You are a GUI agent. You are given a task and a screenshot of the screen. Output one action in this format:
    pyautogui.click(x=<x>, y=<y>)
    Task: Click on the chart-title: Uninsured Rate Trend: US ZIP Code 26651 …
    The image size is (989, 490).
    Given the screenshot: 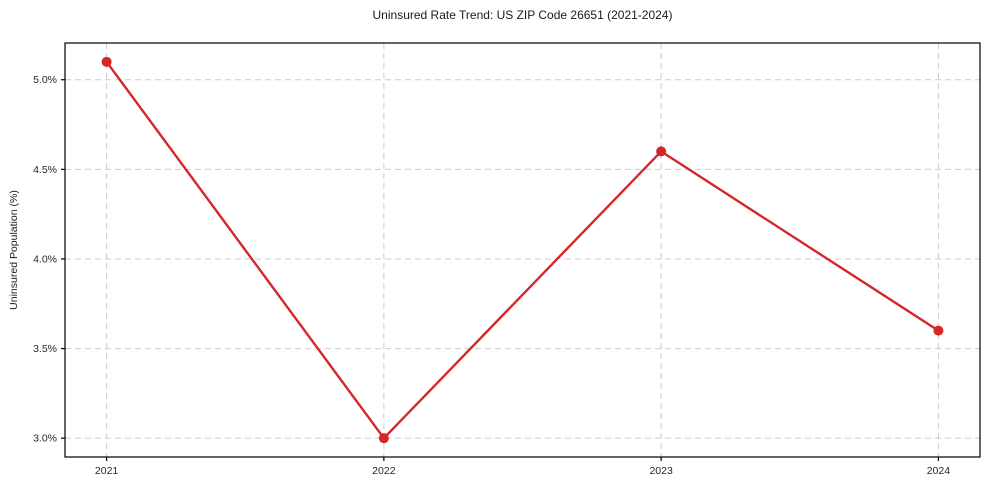 What is the action you would take?
    pyautogui.click(x=522, y=15)
    